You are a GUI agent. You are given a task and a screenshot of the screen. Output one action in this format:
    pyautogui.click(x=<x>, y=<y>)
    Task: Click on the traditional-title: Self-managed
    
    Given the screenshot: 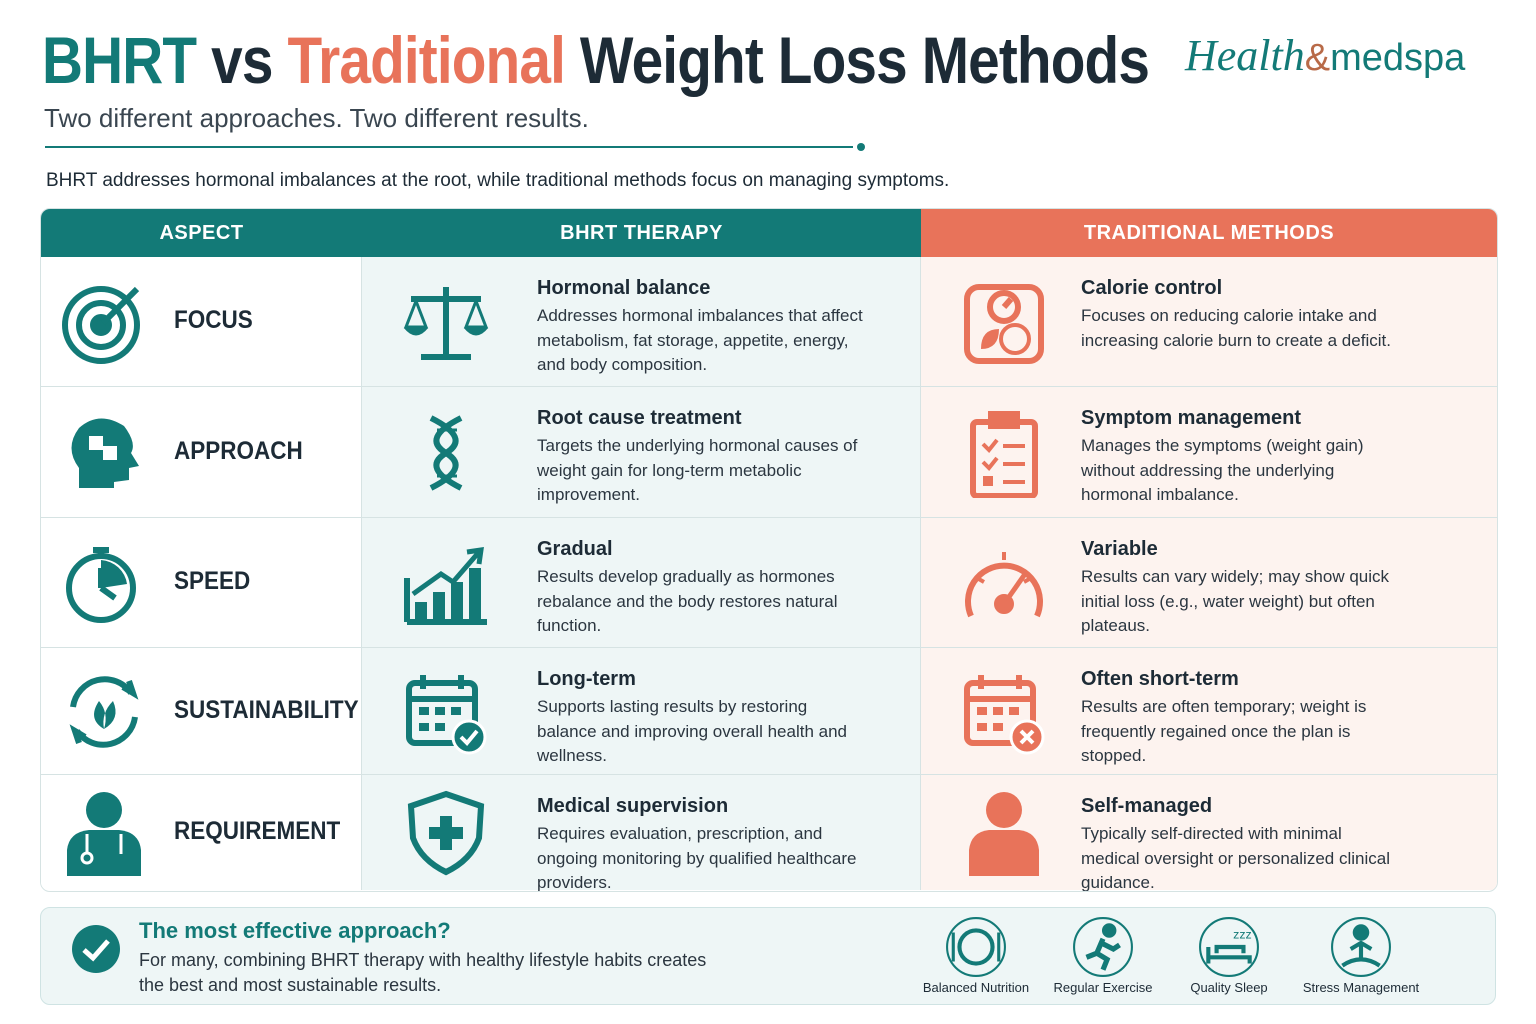 What is the action you would take?
    pyautogui.click(x=1147, y=806)
    